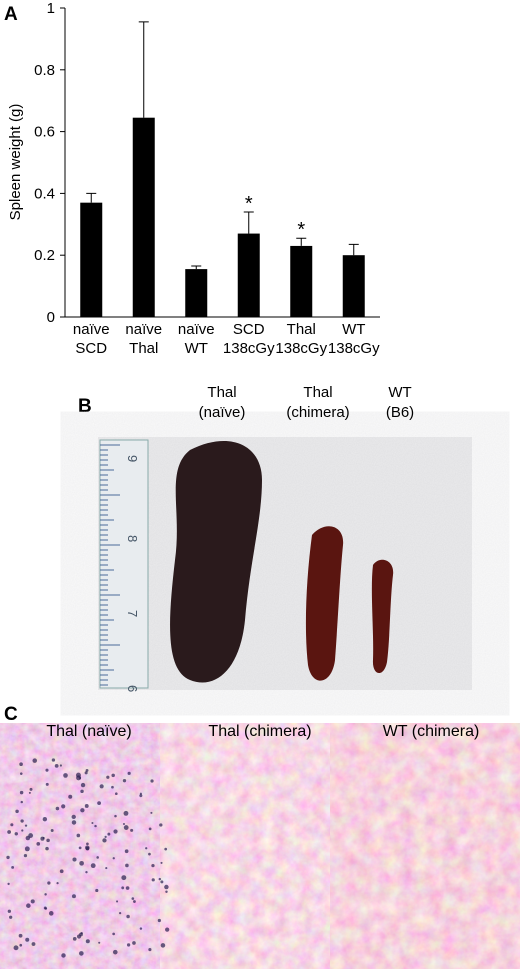  What do you see at coordinates (143, 339) in the screenshot?
I see `x-tick-label: naïve Thal` at bounding box center [143, 339].